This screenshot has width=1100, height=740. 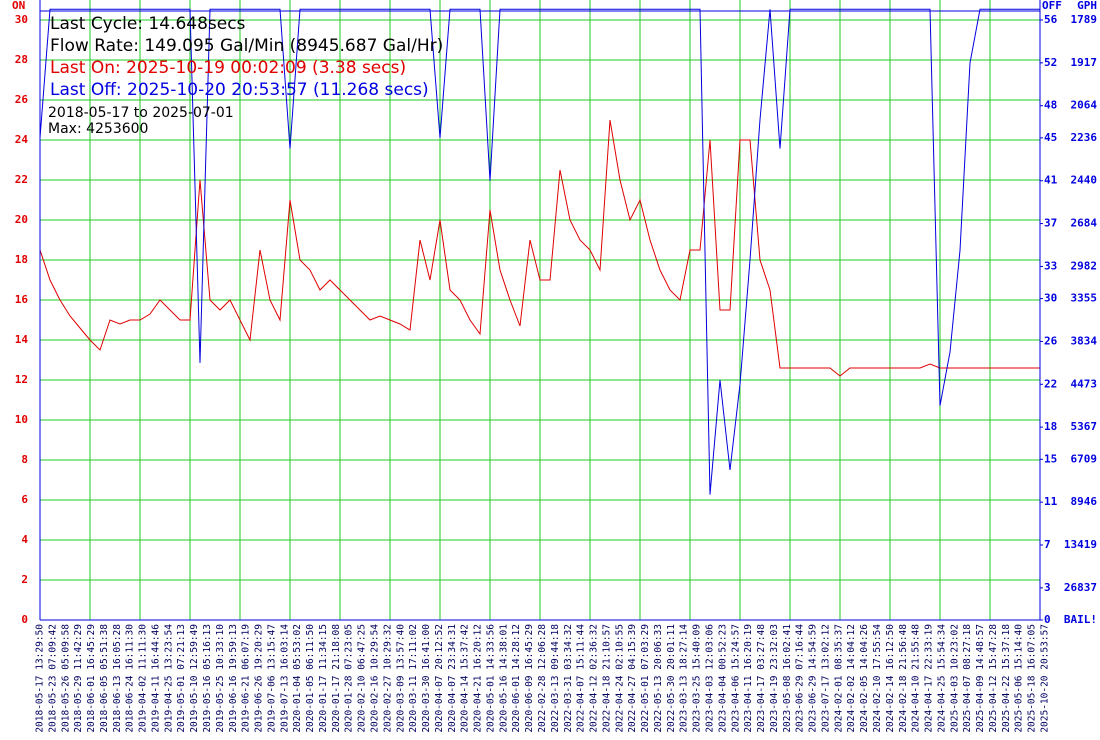 What do you see at coordinates (1047, 544) in the screenshot?
I see `y2-tick-label: 7` at bounding box center [1047, 544].